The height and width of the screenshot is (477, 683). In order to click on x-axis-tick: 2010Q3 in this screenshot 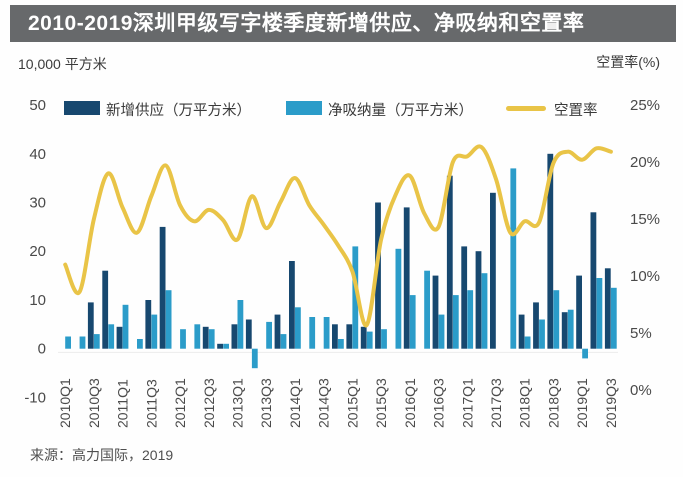, I will do `click(94, 403)`.